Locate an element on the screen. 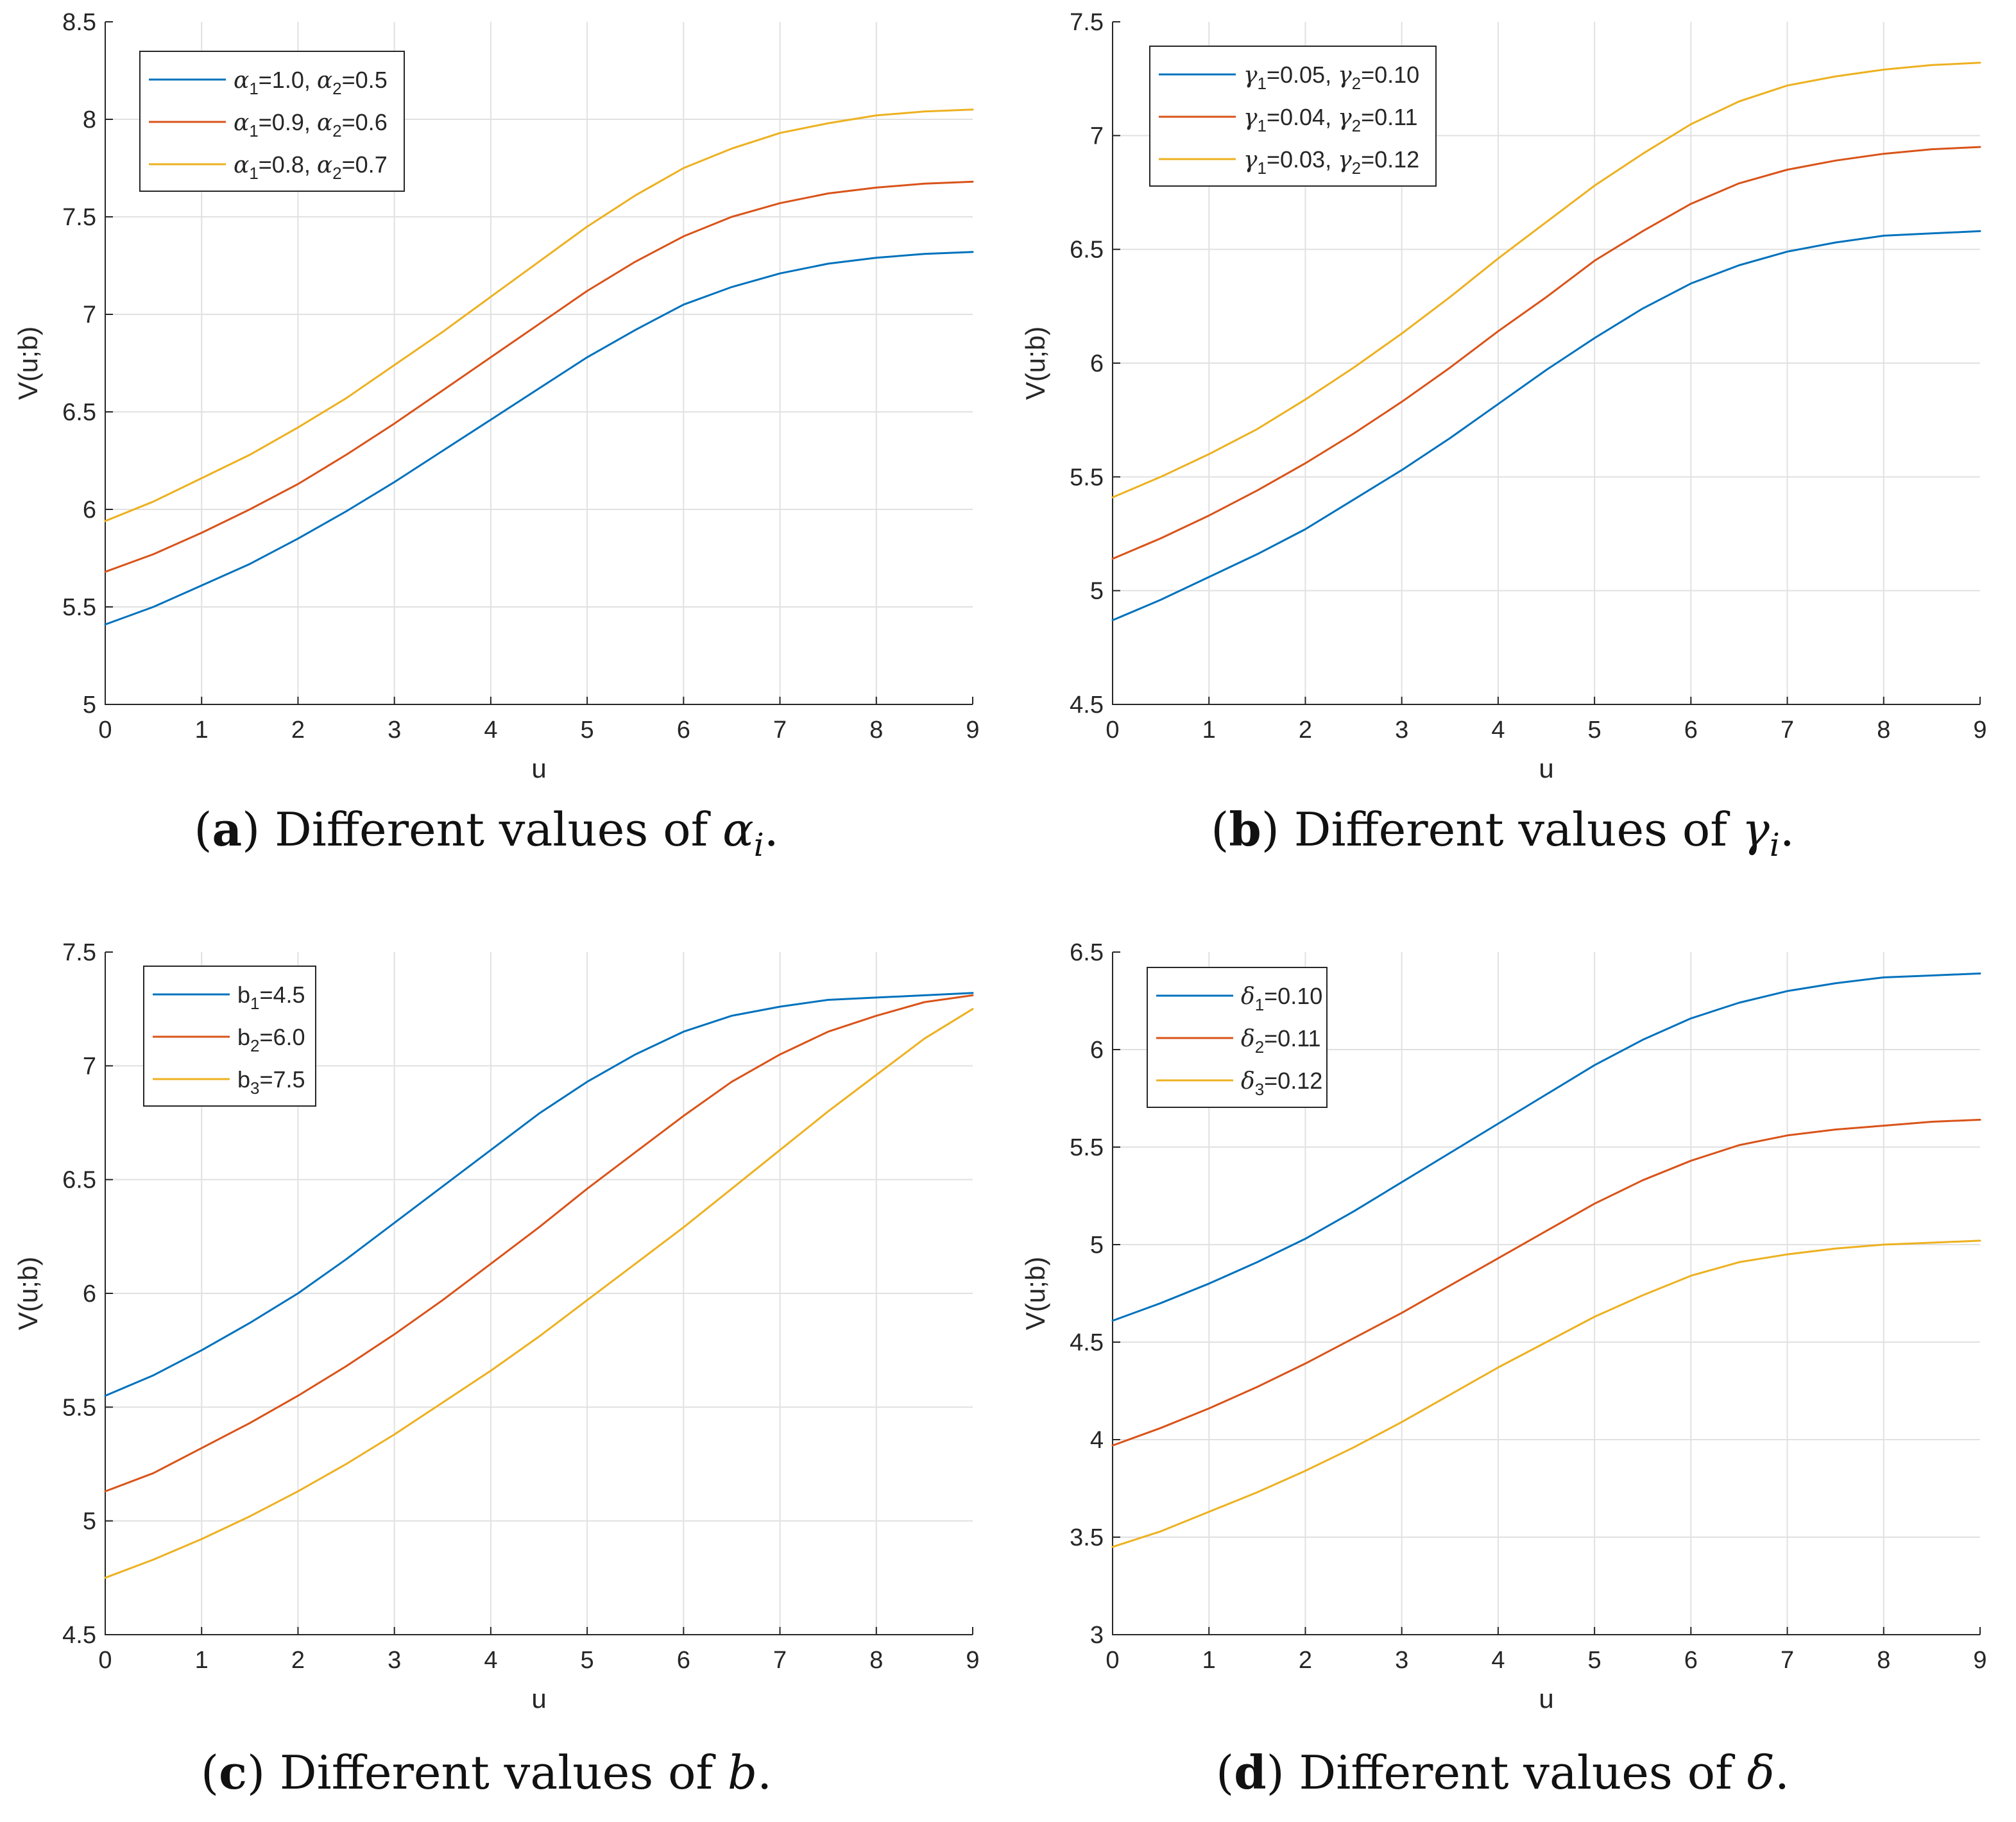 Image resolution: width=2016 pixels, height=1822 pixels. y-tick-label: 3.5 is located at coordinates (1087, 1537).